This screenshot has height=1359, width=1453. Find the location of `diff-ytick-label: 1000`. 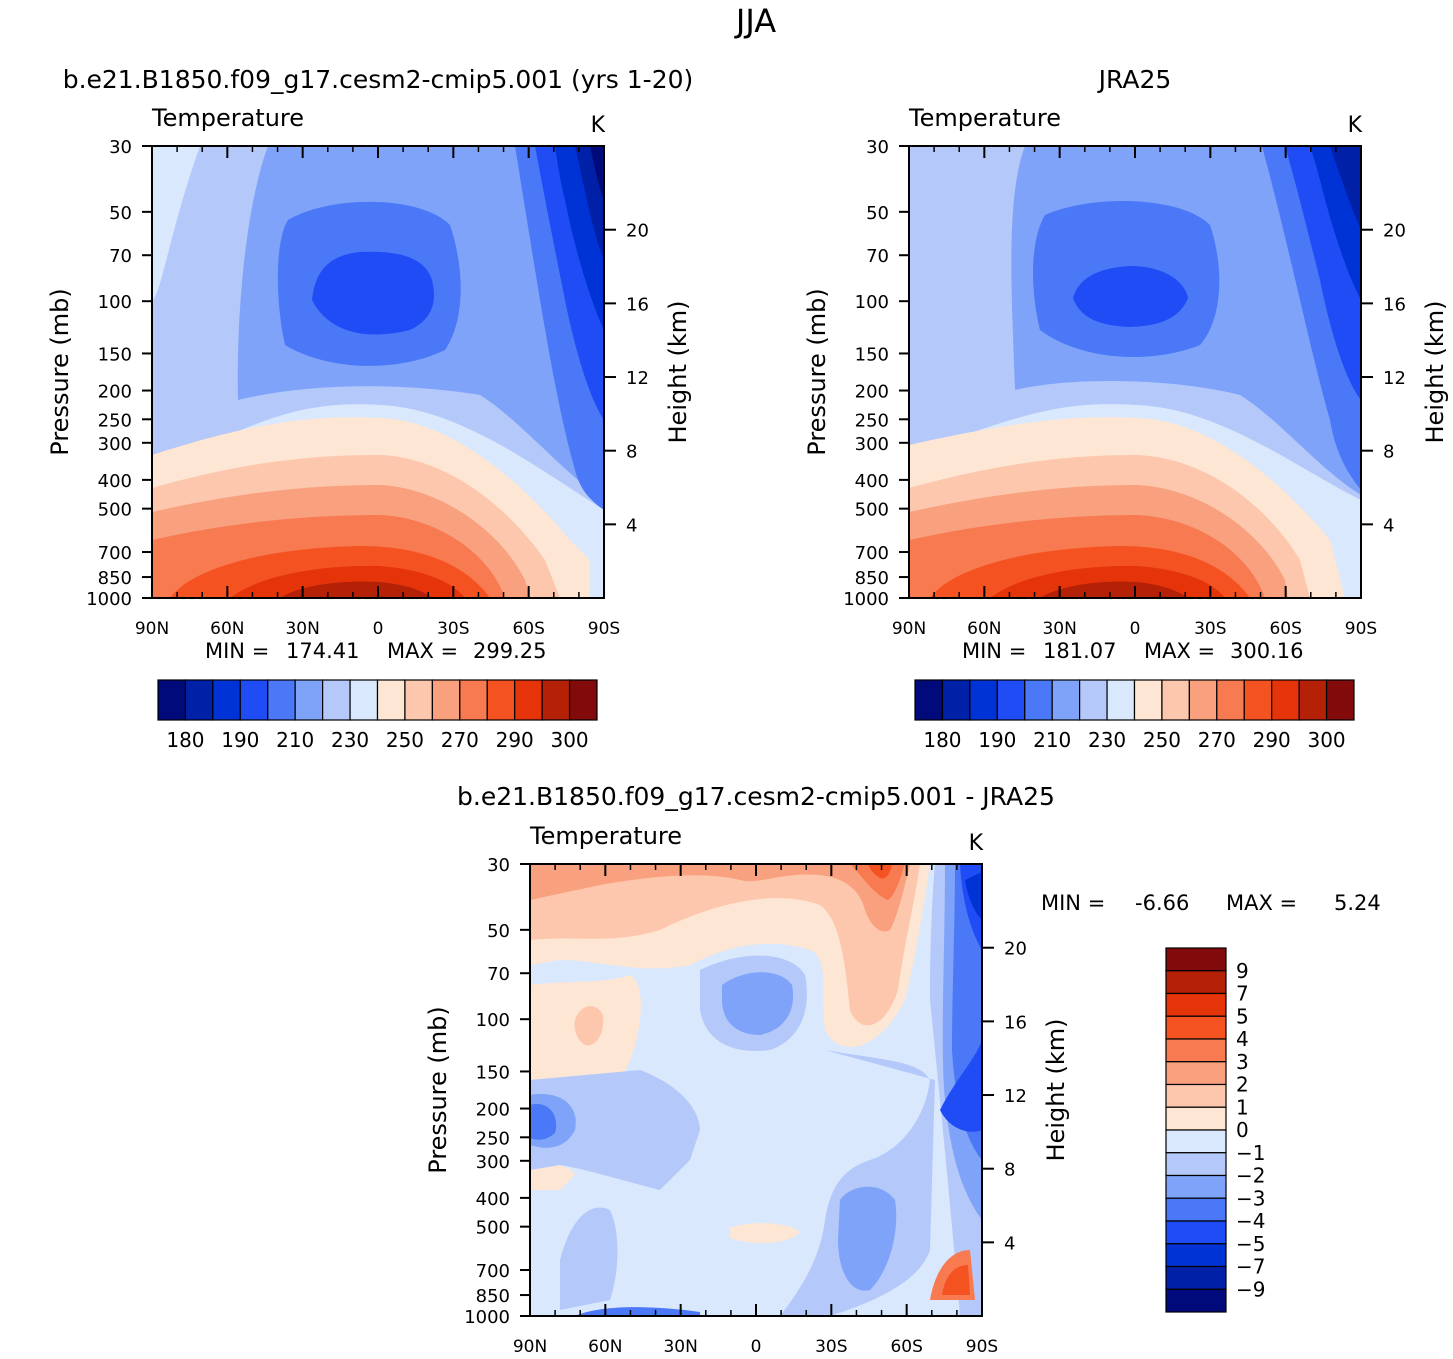

diff-ytick-label: 1000 is located at coordinates (487, 1317).